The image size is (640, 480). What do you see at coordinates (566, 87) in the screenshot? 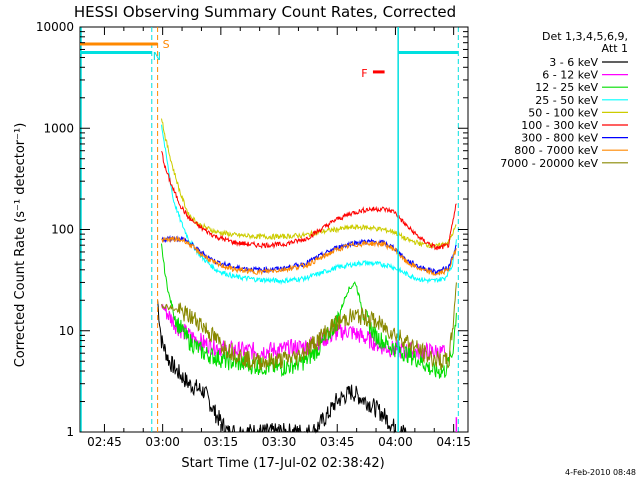
I see `legend-label: 12 - 25 keV` at bounding box center [566, 87].